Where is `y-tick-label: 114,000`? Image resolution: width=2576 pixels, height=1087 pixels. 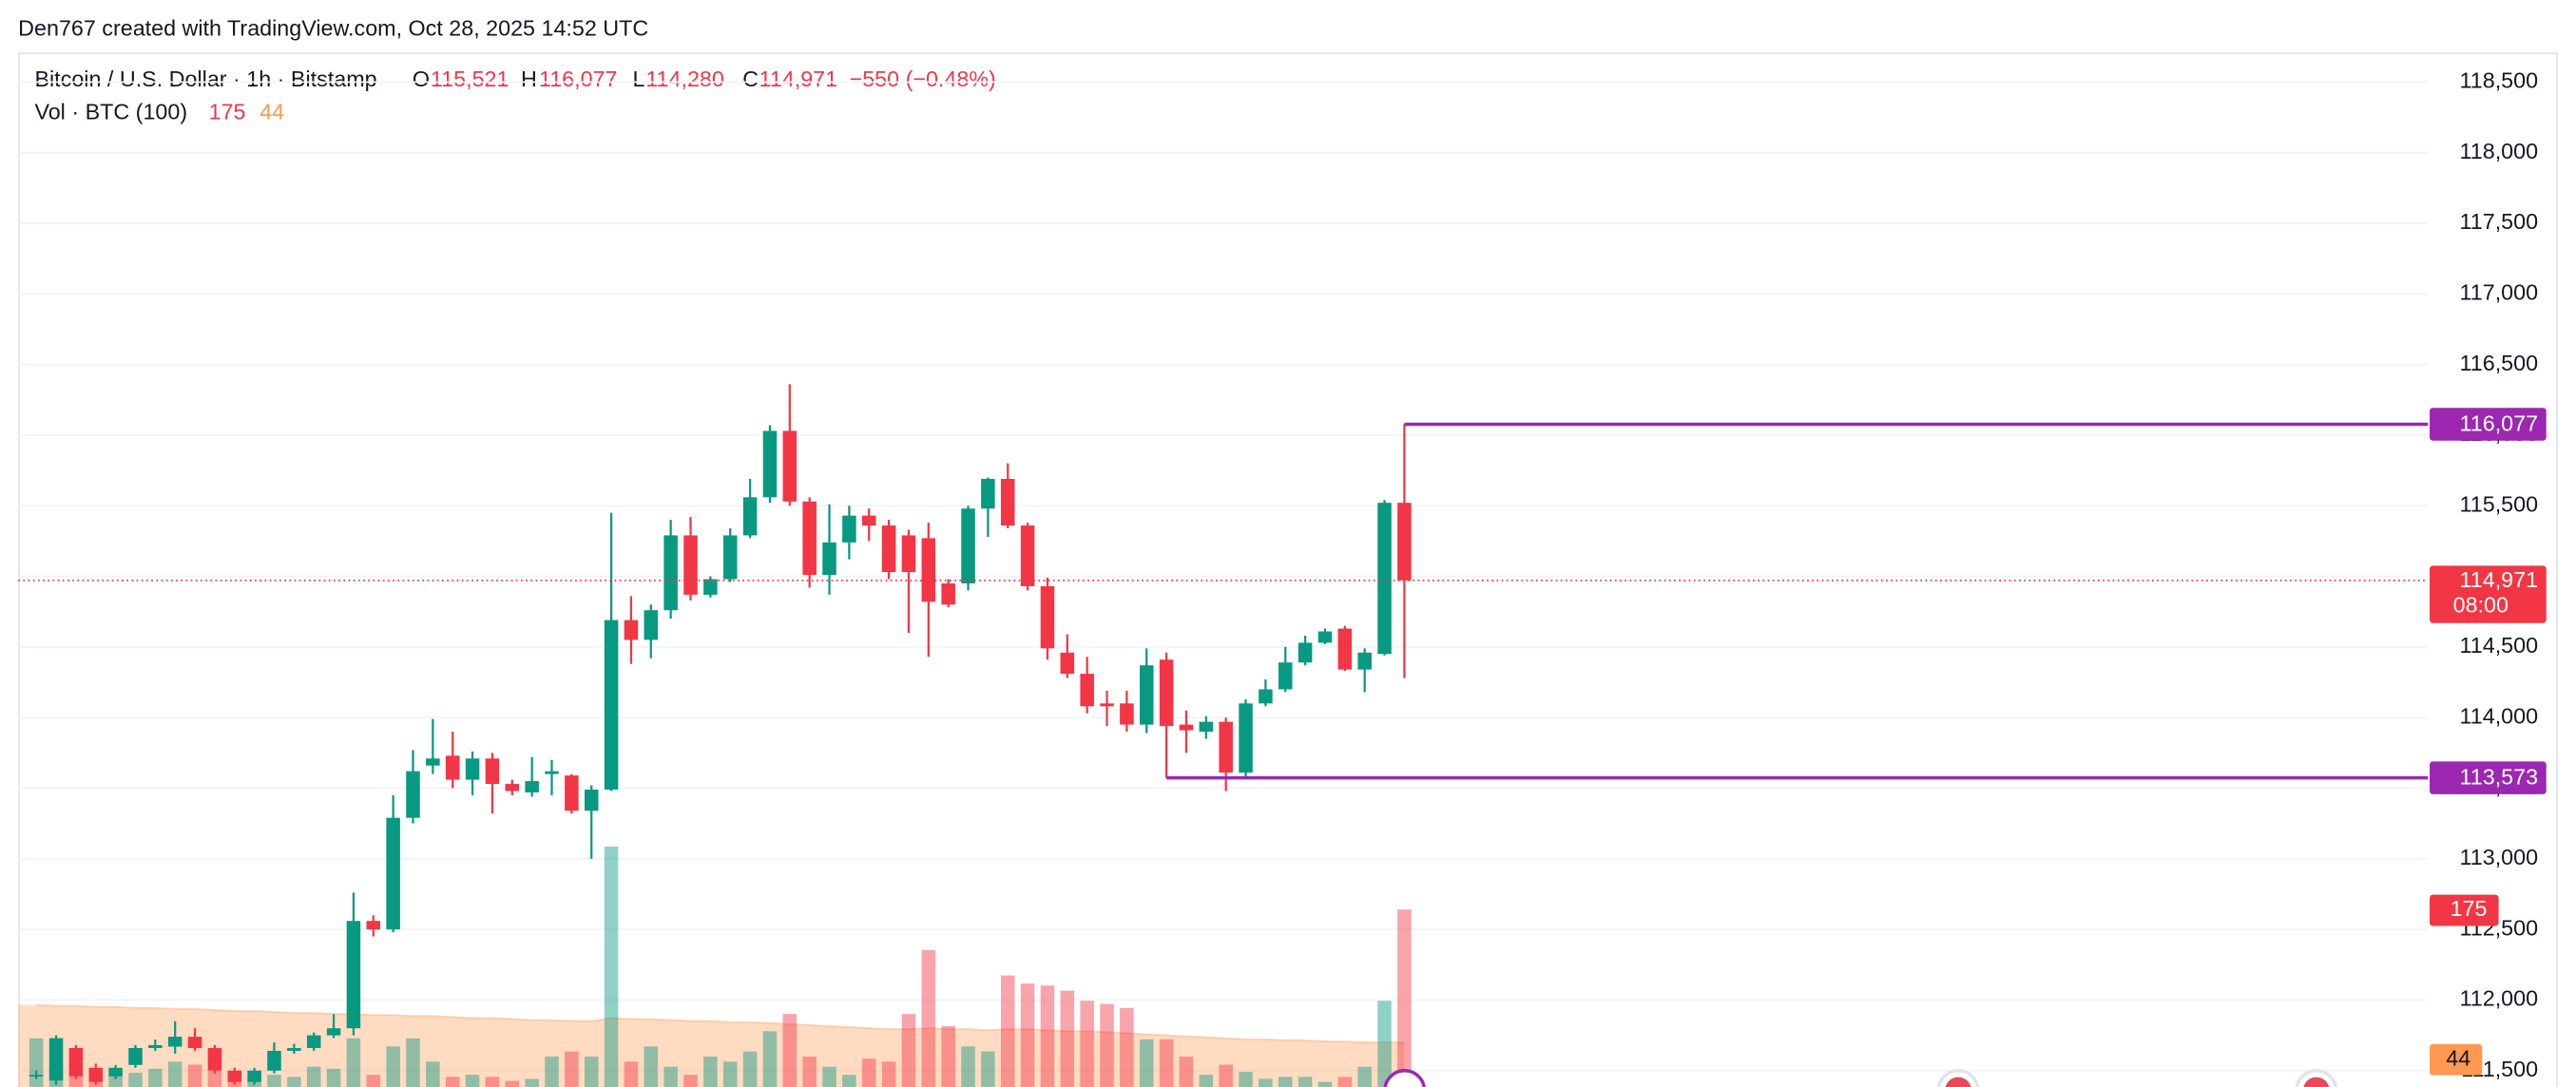
y-tick-label: 114,000 is located at coordinates (2500, 715).